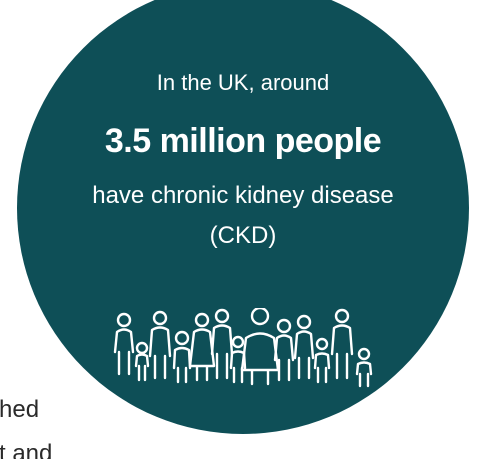 The image size is (477, 459). I want to click on background-text-line-2: t and, so click(26, 449).